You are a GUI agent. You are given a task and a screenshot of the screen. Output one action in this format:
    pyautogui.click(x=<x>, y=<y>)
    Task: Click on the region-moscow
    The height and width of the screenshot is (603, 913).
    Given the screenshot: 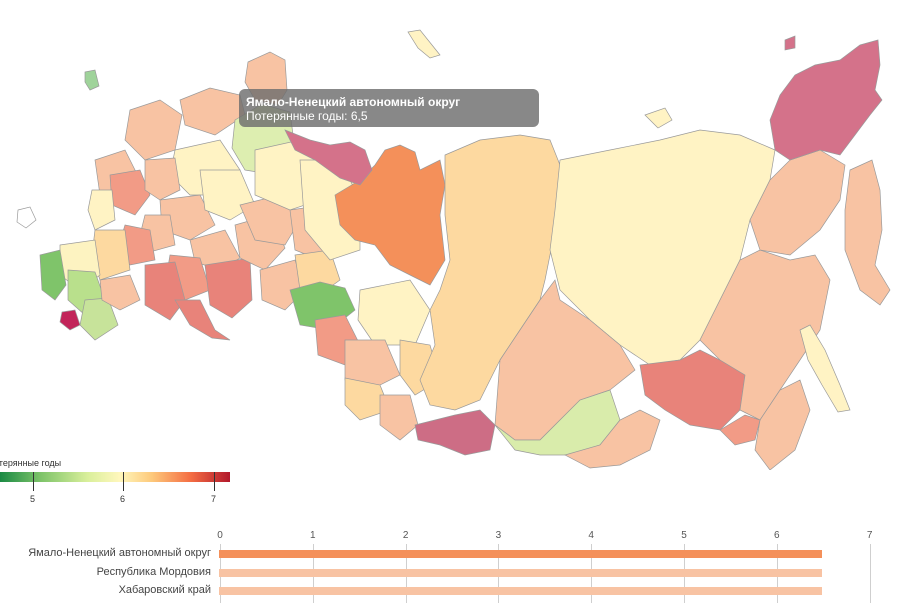 What is the action you would take?
    pyautogui.click(x=130, y=192)
    